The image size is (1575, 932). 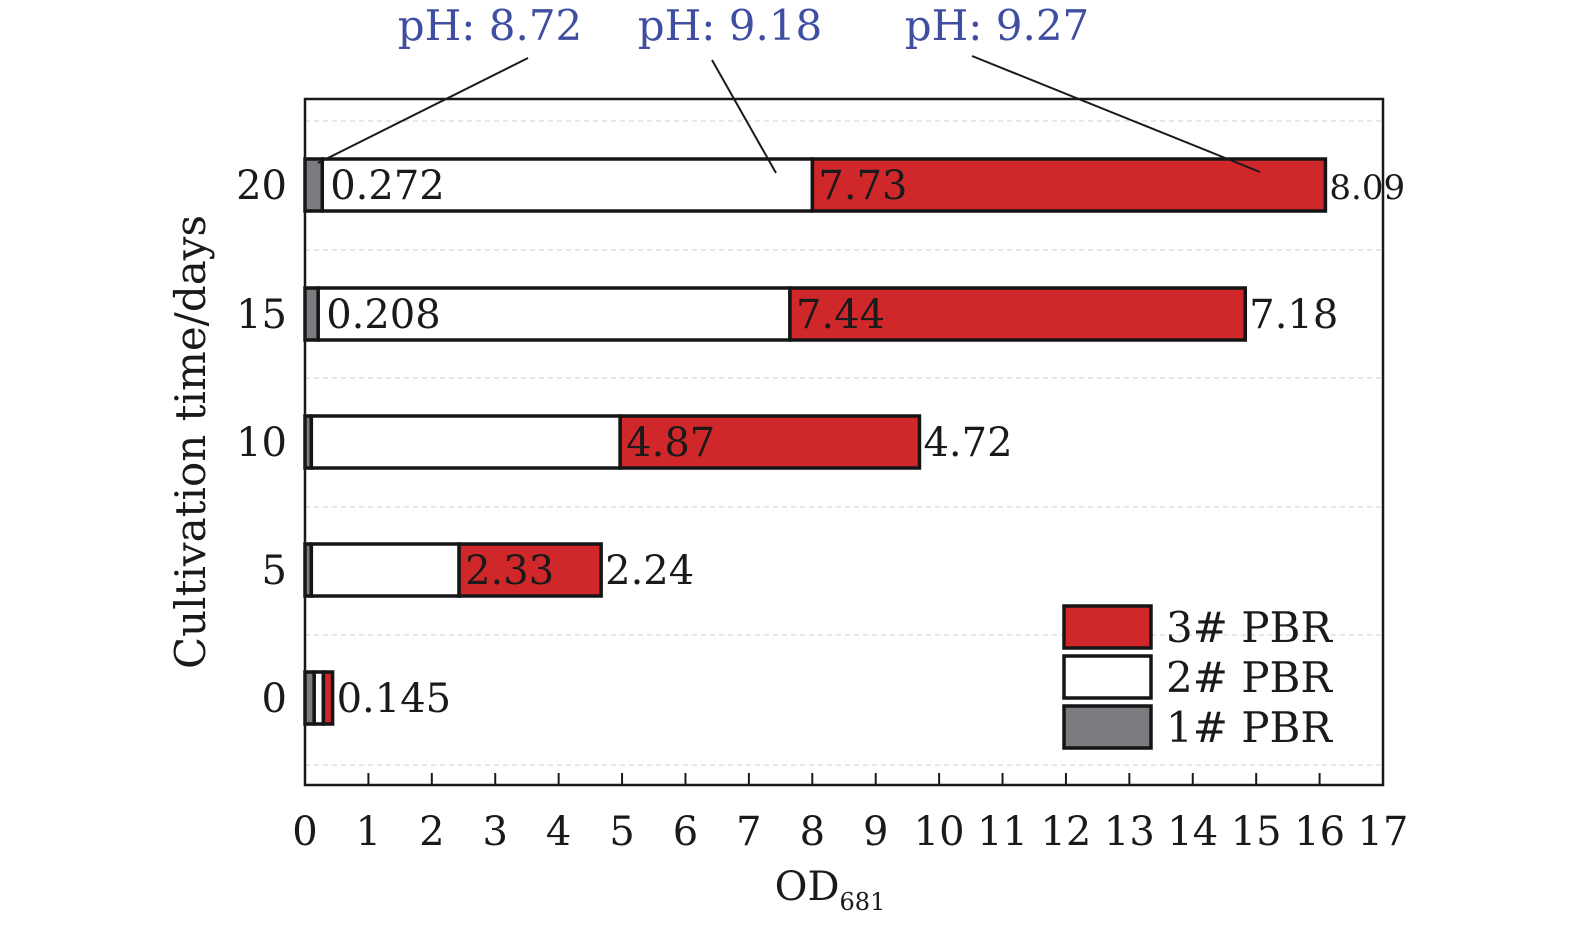 What do you see at coordinates (1002, 832) in the screenshot?
I see `x-tick-label: 11` at bounding box center [1002, 832].